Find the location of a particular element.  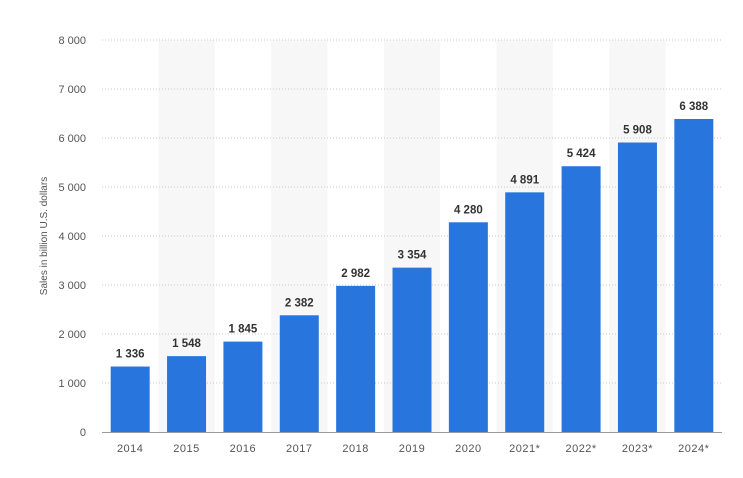

x-tick-label: 2020 is located at coordinates (468, 449).